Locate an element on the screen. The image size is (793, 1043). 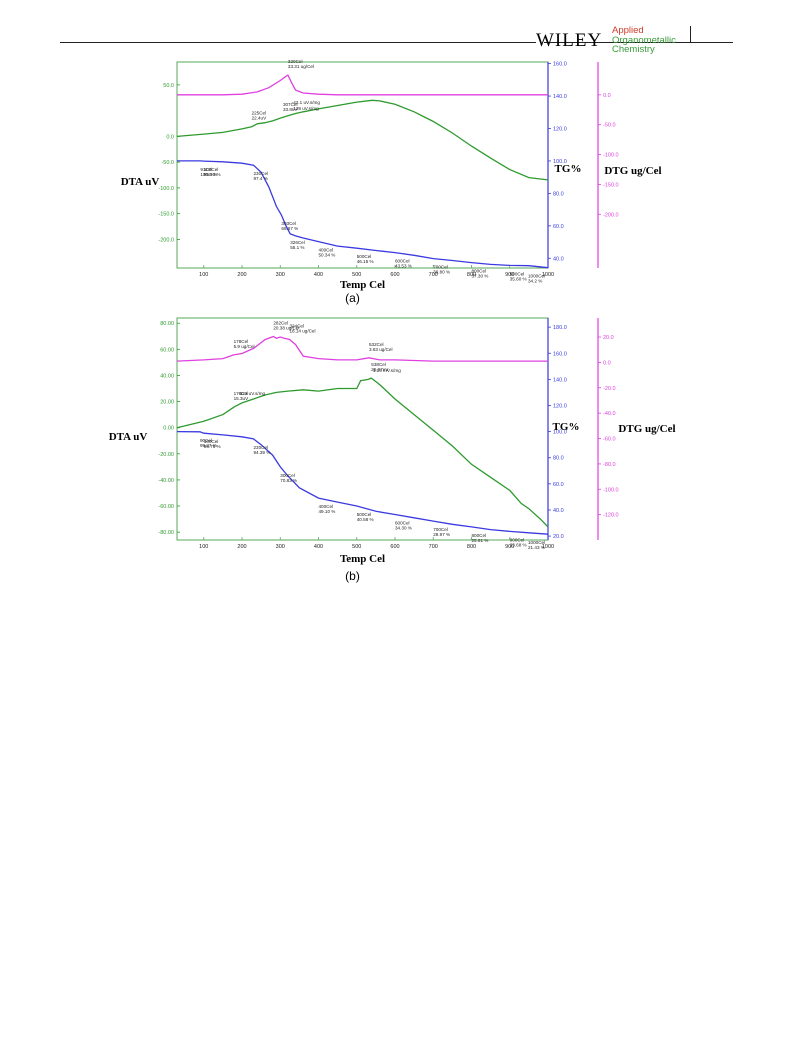
annotation-line: 33.8uV is located at coordinates (290, 109).